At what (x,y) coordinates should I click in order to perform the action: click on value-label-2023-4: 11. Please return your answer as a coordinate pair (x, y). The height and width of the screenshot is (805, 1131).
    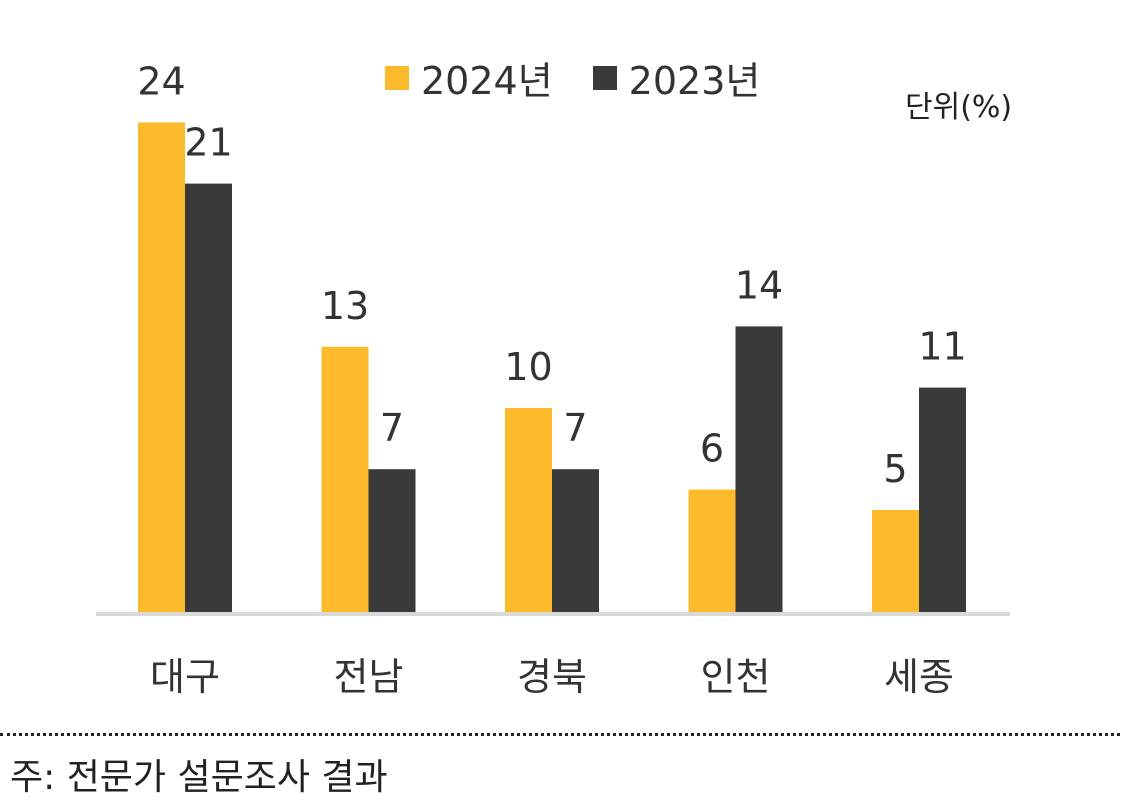
    Looking at the image, I should click on (942, 347).